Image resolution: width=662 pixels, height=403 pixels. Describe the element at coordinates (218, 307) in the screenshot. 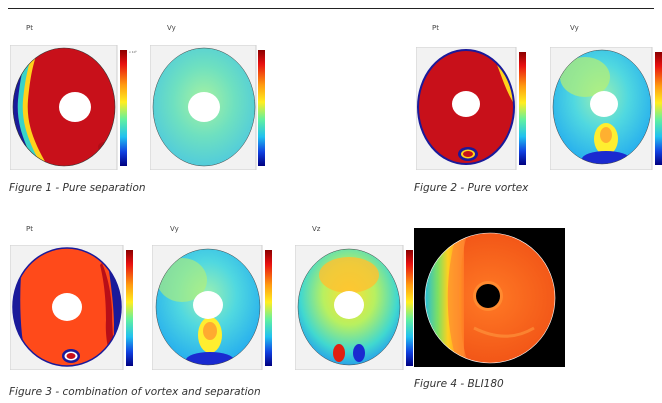

I see `fig3-vy-plot` at that location.